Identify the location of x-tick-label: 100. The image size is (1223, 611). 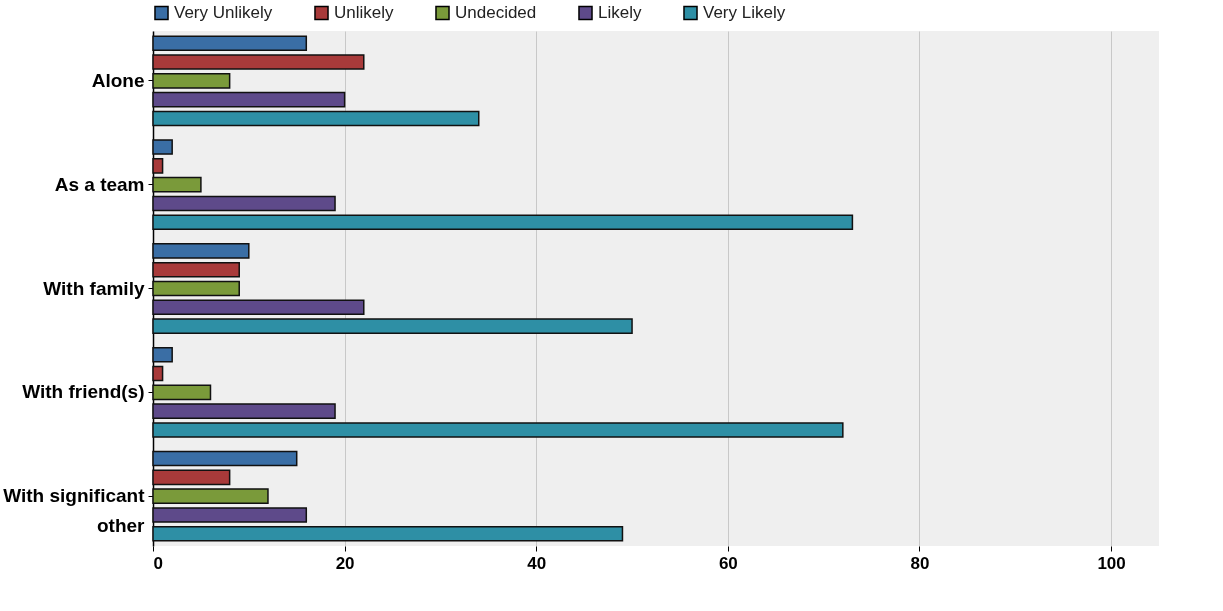
(1111, 563).